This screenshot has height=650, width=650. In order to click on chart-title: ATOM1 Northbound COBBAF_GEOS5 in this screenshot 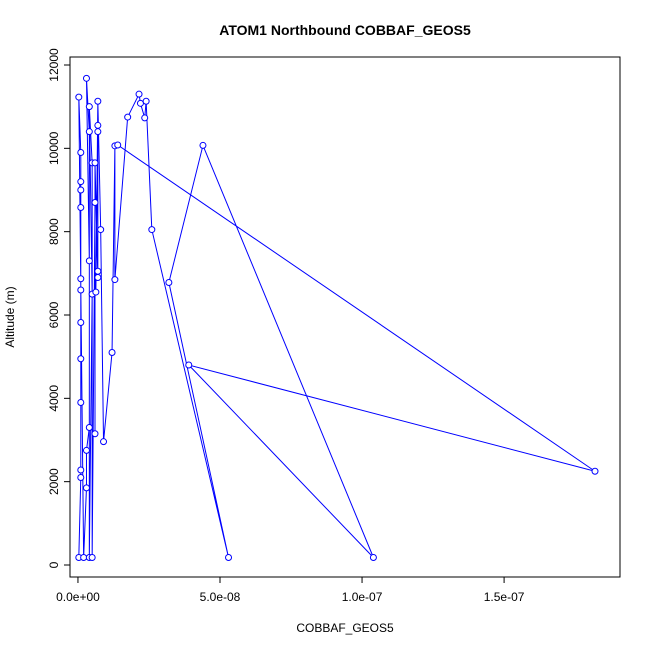, I will do `click(345, 30)`.